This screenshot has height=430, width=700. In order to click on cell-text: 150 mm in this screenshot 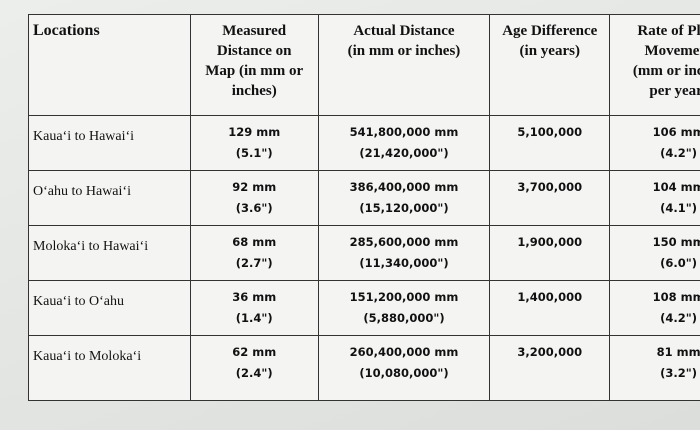, I will do `click(676, 242)`.